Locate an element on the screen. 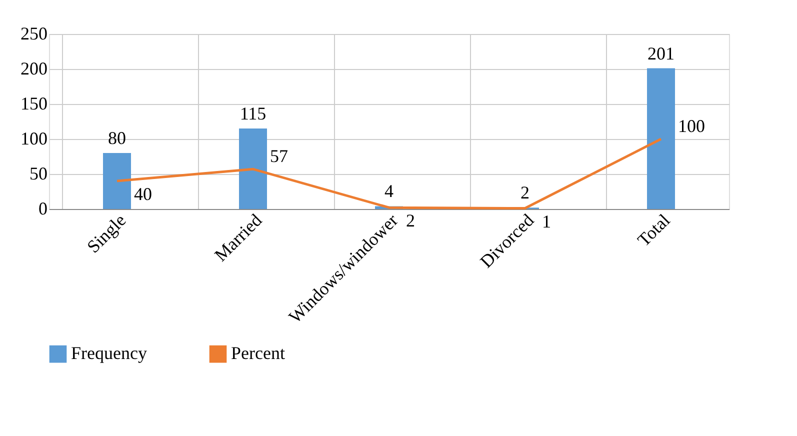  data-label: 1 is located at coordinates (546, 221).